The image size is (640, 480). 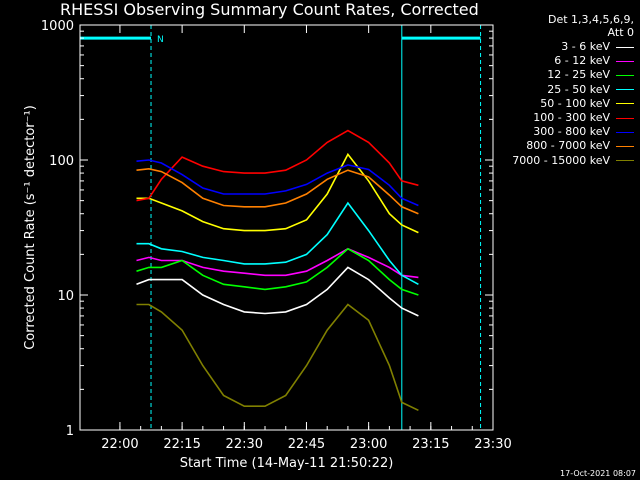 What do you see at coordinates (65, 296) in the screenshot?
I see `y-tick-label: 10` at bounding box center [65, 296].